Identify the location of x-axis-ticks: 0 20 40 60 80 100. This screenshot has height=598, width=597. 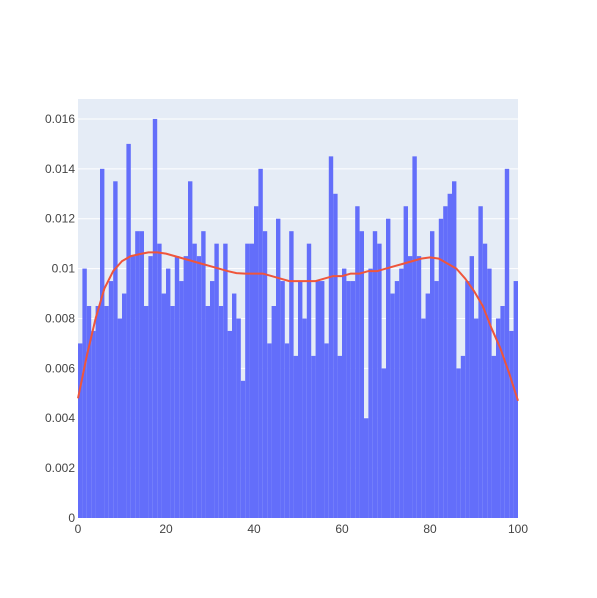
(302, 529).